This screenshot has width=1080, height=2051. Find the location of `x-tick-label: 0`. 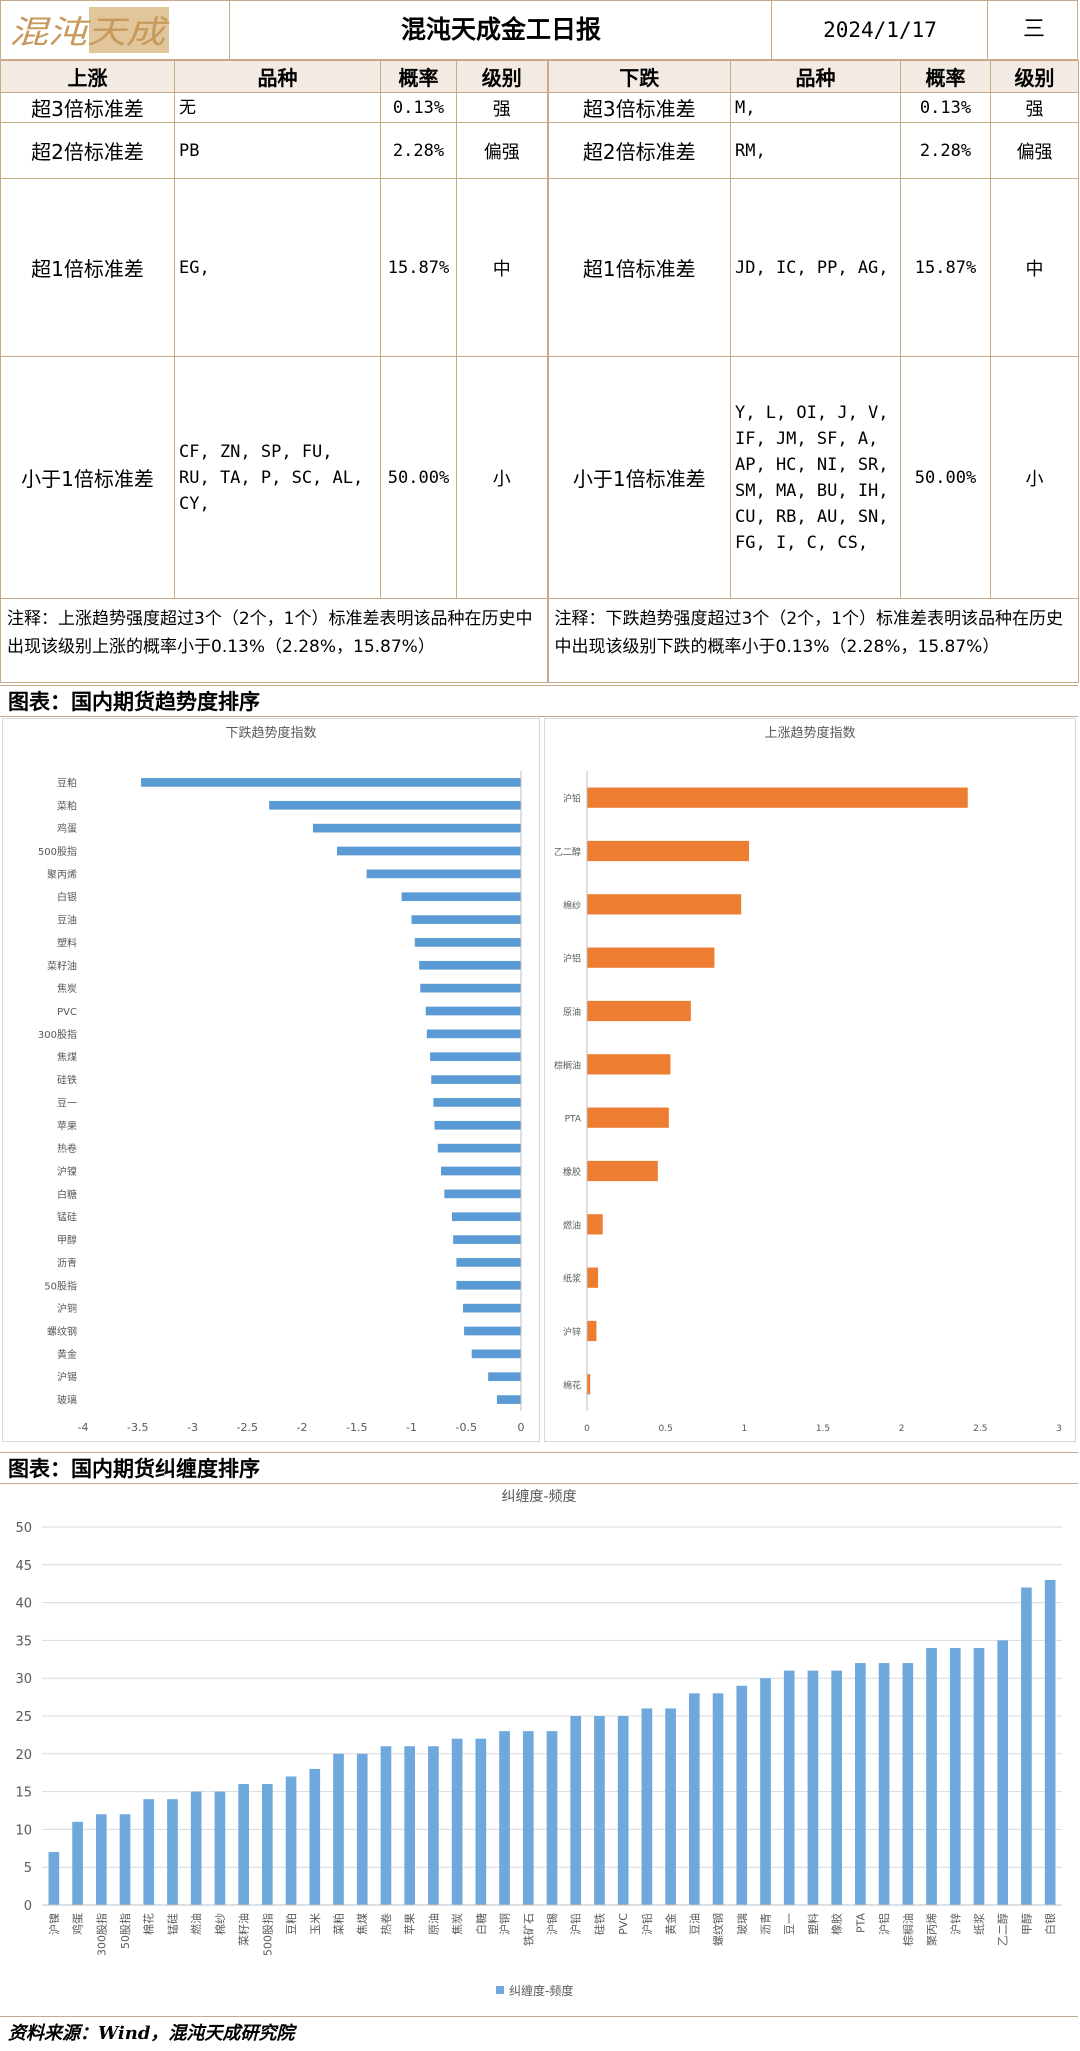

x-tick-label: 0 is located at coordinates (521, 1427).